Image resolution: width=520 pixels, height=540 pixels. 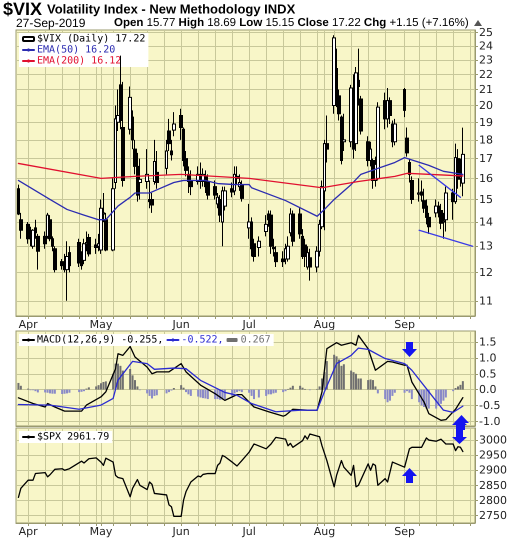 What do you see at coordinates (51, 23) in the screenshot?
I see `chart-subtitle: 27-Sep-2019` at bounding box center [51, 23].